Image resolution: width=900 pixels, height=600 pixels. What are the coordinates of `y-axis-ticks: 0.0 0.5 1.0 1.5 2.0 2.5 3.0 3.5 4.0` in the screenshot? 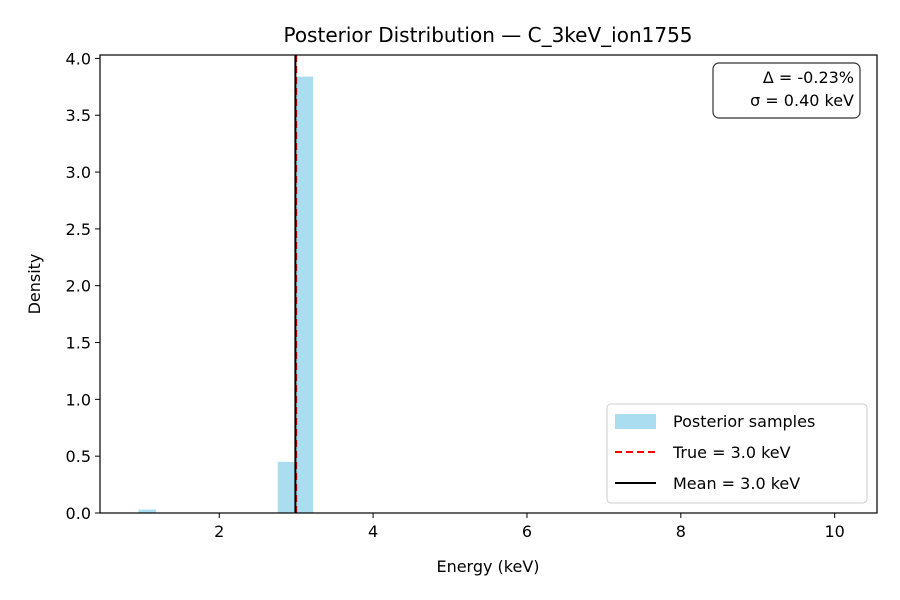 It's located at (83, 286).